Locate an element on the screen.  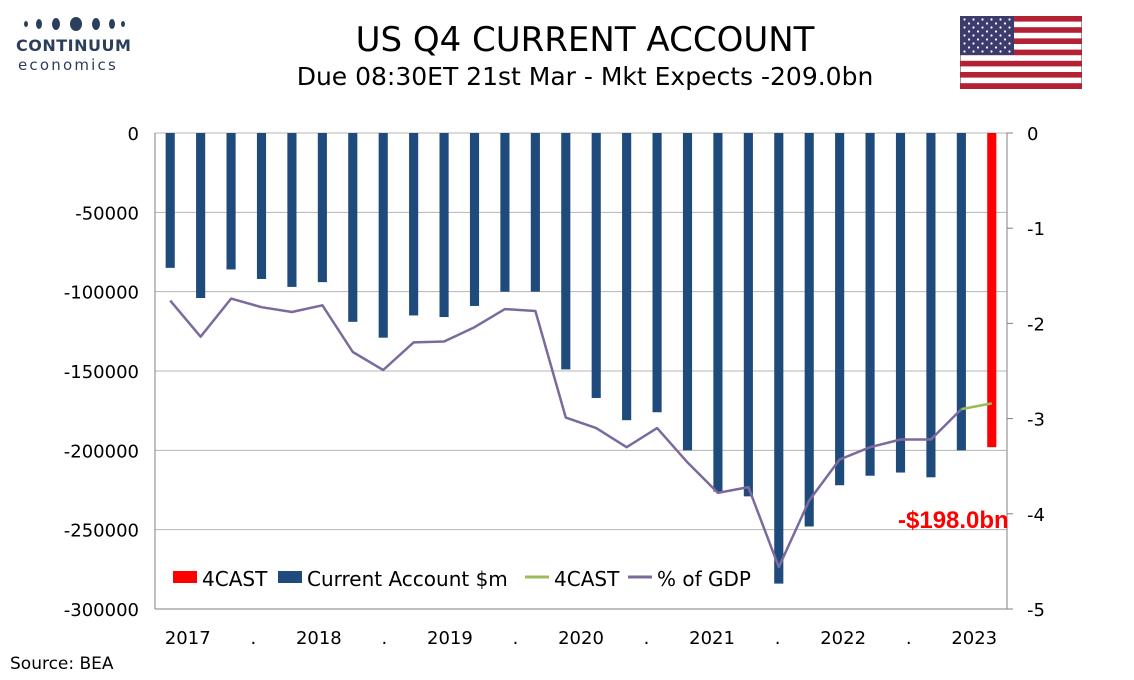
legend-current-account-swatch is located at coordinates (290, 577).